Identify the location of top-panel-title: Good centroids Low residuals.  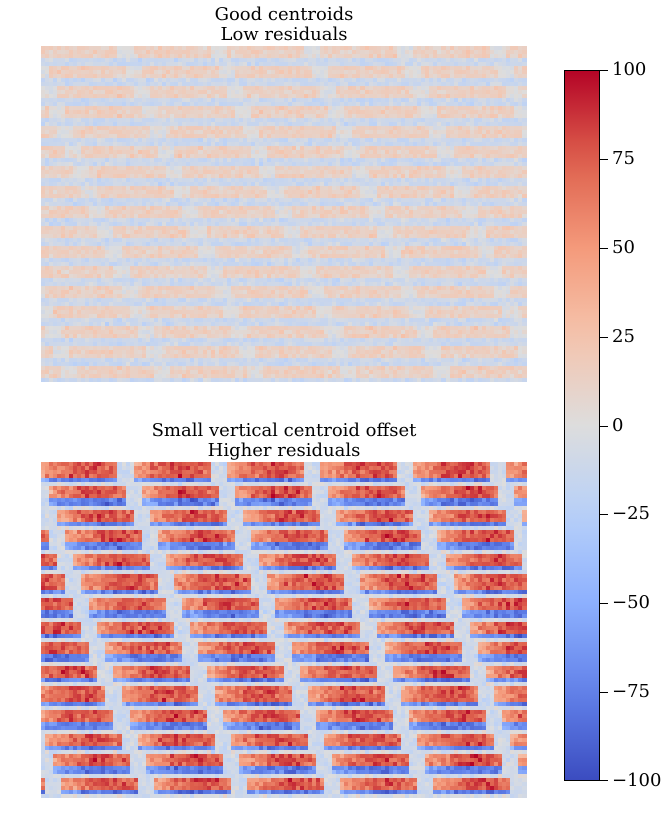
(284, 25).